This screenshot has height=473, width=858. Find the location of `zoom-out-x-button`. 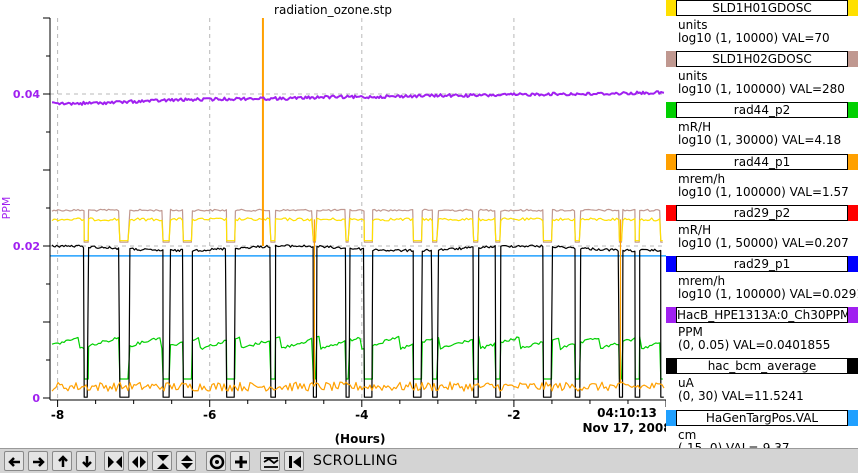

zoom-out-x-button is located at coordinates (138, 461).